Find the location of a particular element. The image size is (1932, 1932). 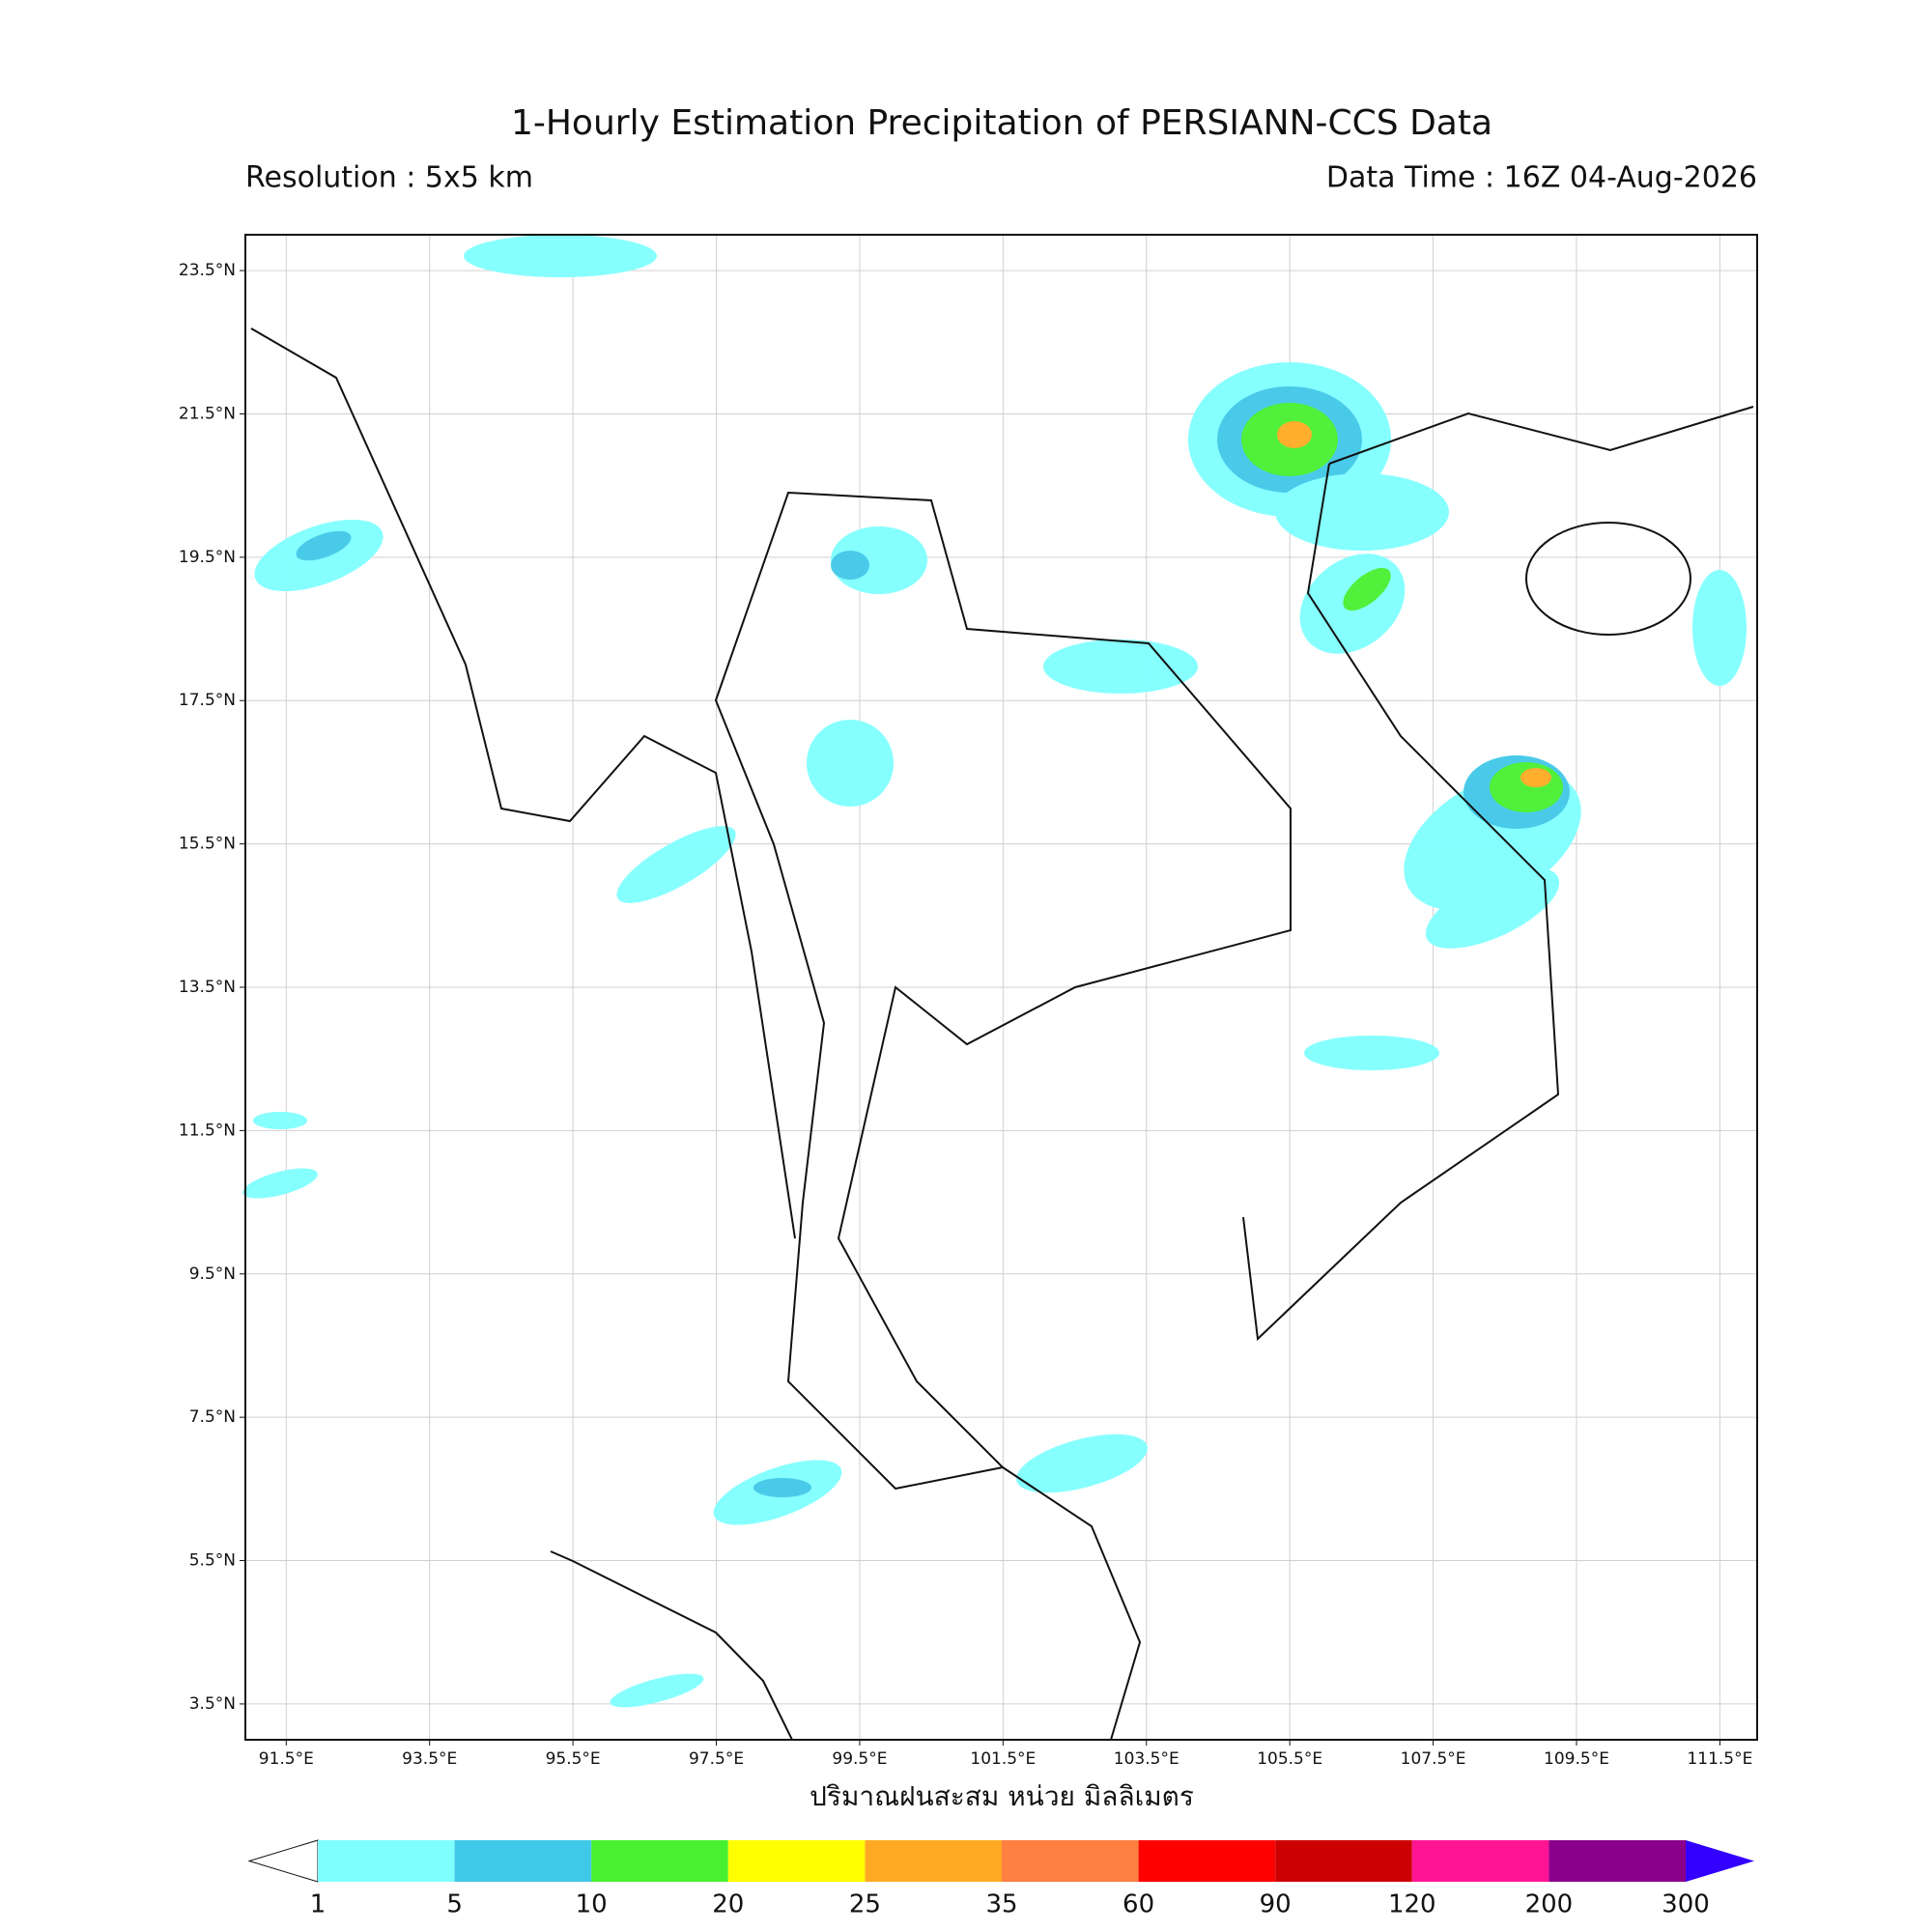

y-tick-label: 7.5°N is located at coordinates (212, 1417).